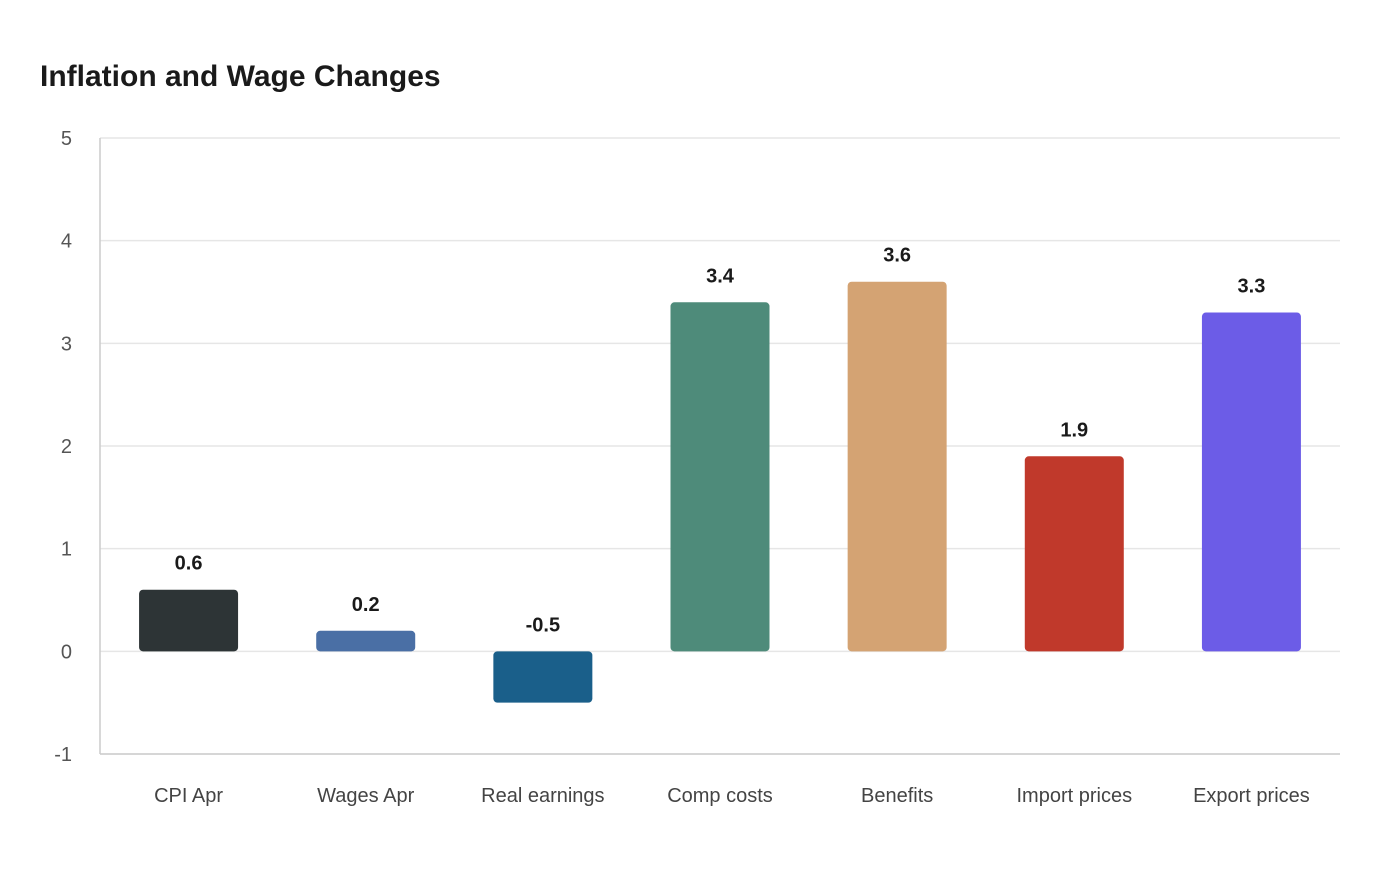  Describe the element at coordinates (366, 605) in the screenshot. I see `data-label: 0.2` at that location.